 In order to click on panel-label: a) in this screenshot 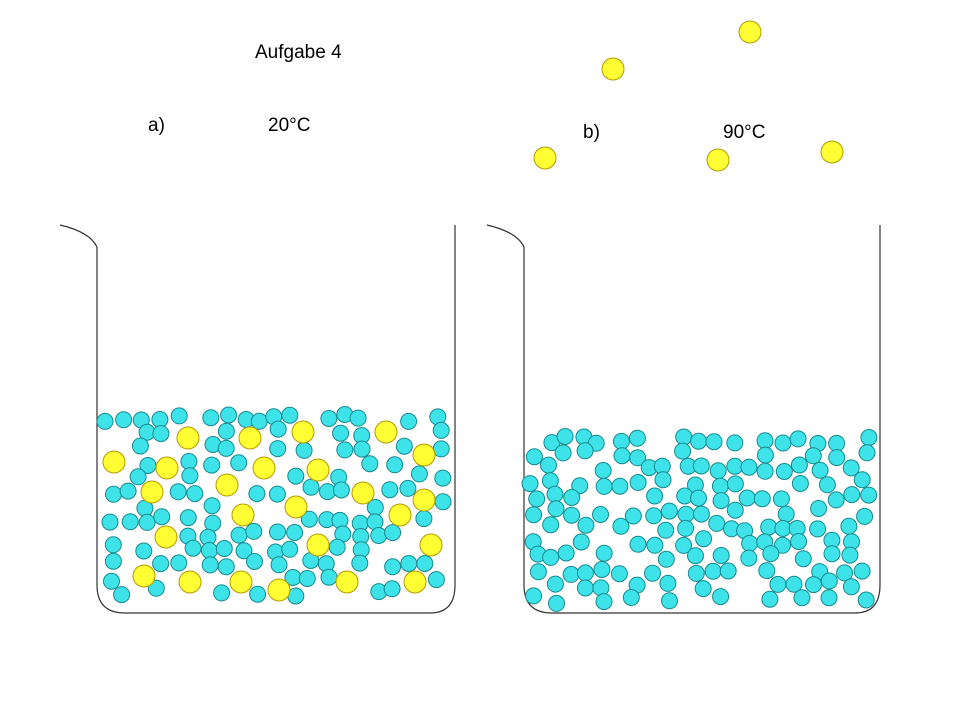, I will do `click(156, 125)`.